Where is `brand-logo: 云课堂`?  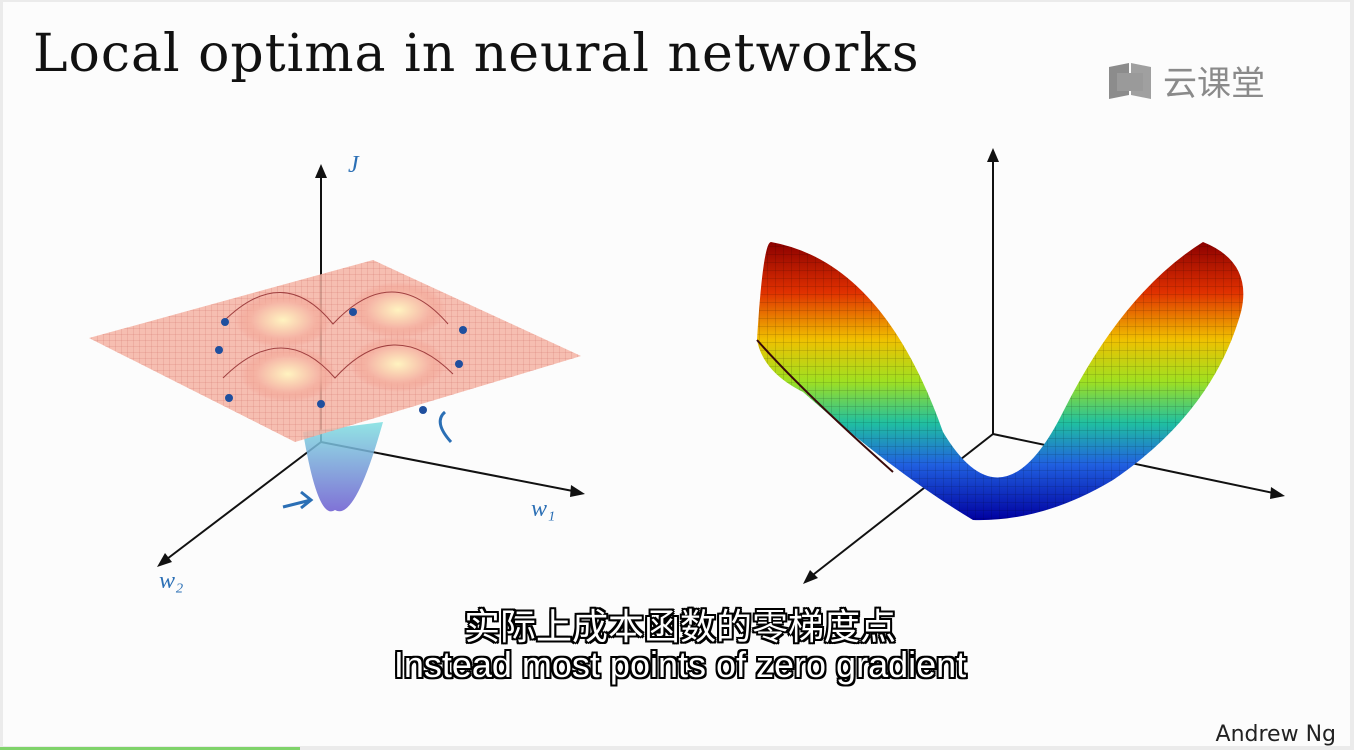 brand-logo: 云课堂 is located at coordinates (1186, 81).